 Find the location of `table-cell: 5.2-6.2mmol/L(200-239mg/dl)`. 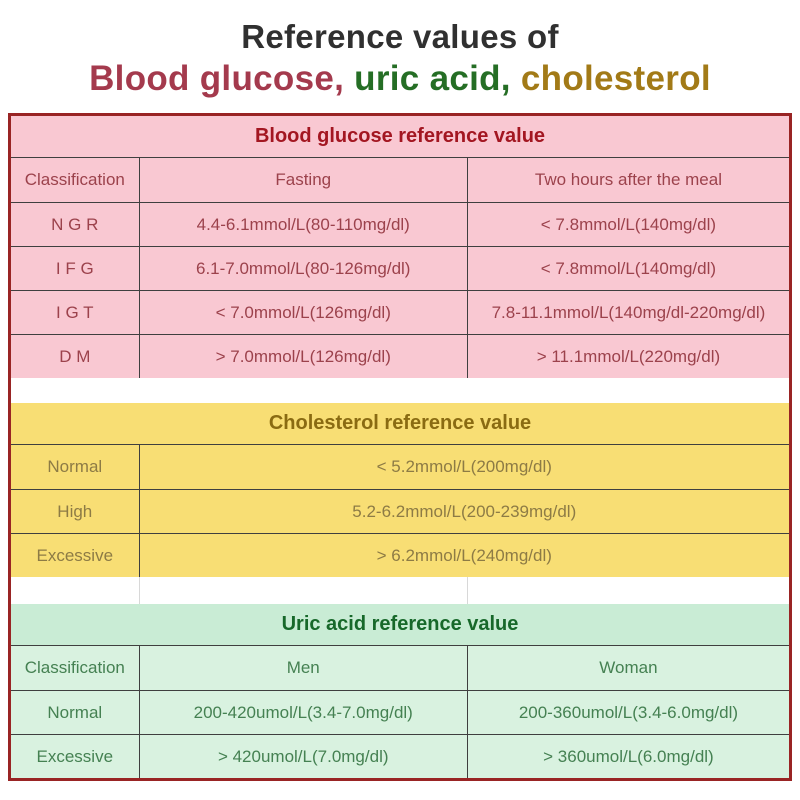

table-cell: 5.2-6.2mmol/L(200-239mg/dl) is located at coordinates (463, 511).